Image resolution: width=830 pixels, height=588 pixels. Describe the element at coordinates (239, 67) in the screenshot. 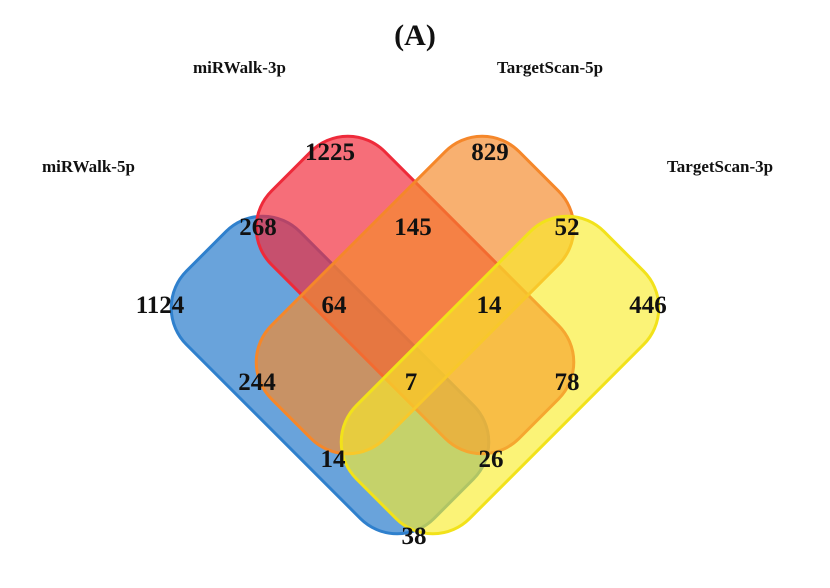

I see `set-label-mirwalk3p: miRWalk-3p` at that location.